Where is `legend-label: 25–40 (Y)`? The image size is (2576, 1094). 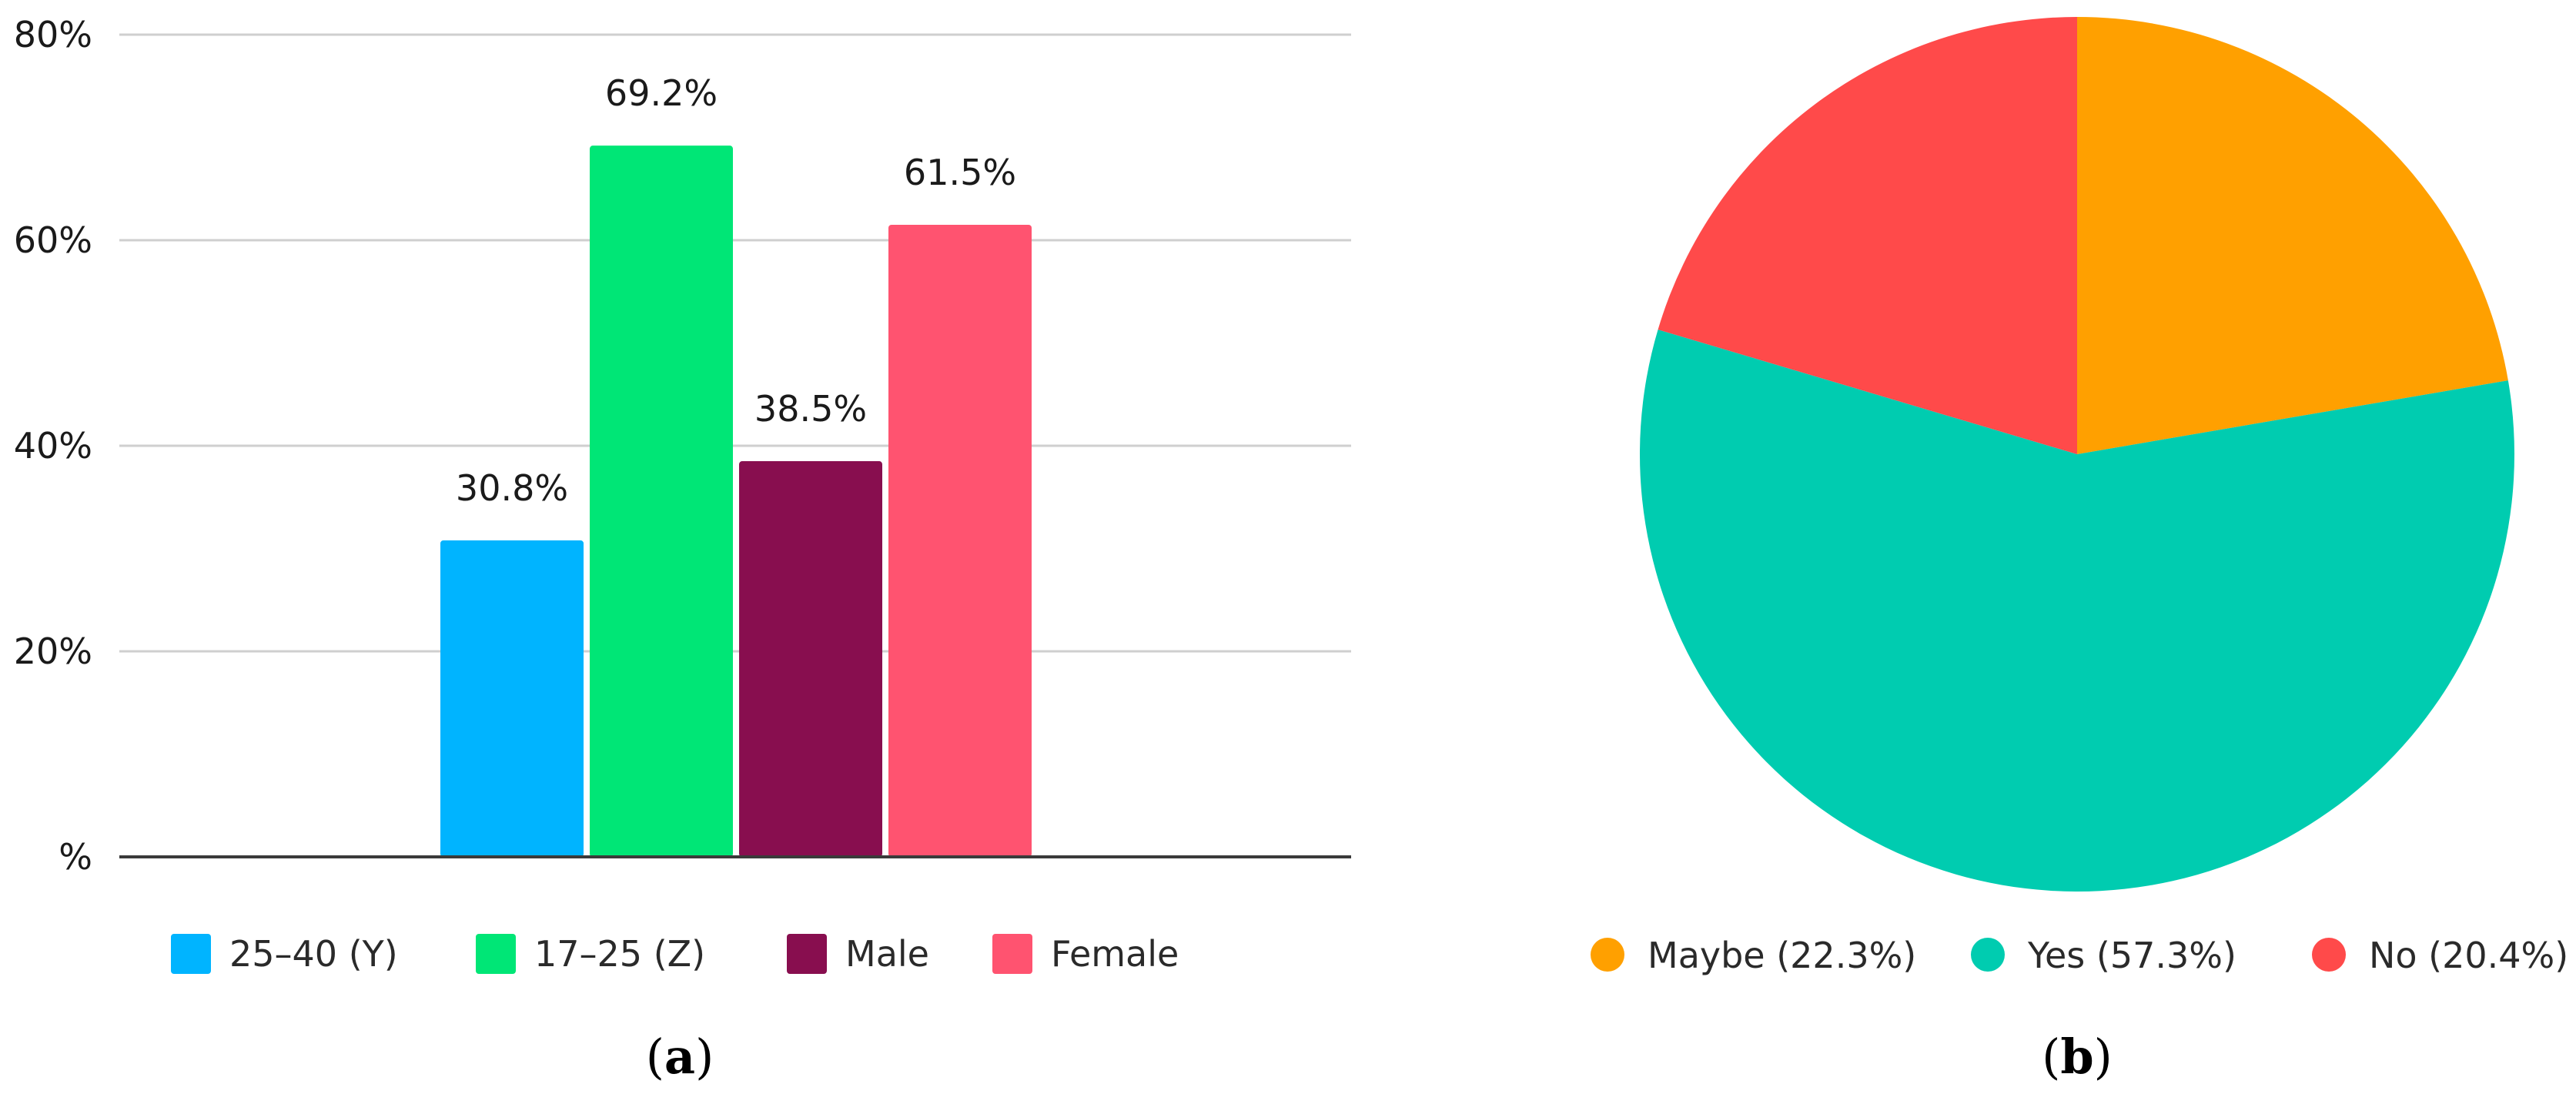
legend-label: 25–40 (Y) is located at coordinates (313, 954).